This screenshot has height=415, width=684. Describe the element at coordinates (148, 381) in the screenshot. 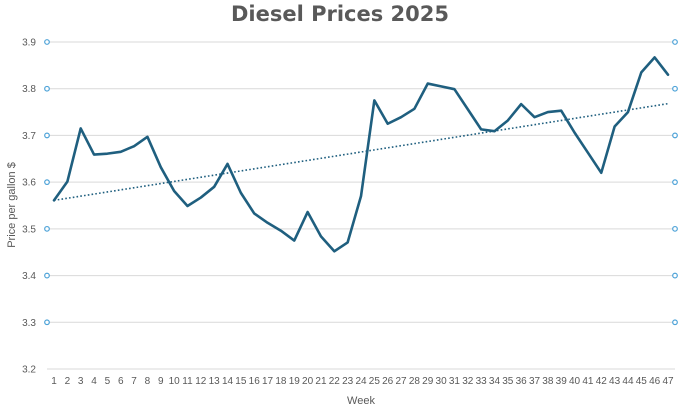

I see `x-tick-label: 8` at that location.